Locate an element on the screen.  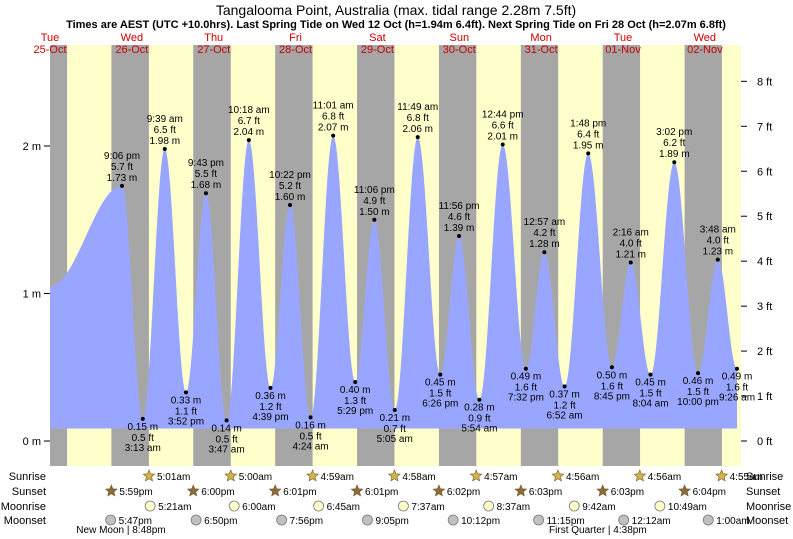
moonset-time: 12:12am is located at coordinates (651, 521).